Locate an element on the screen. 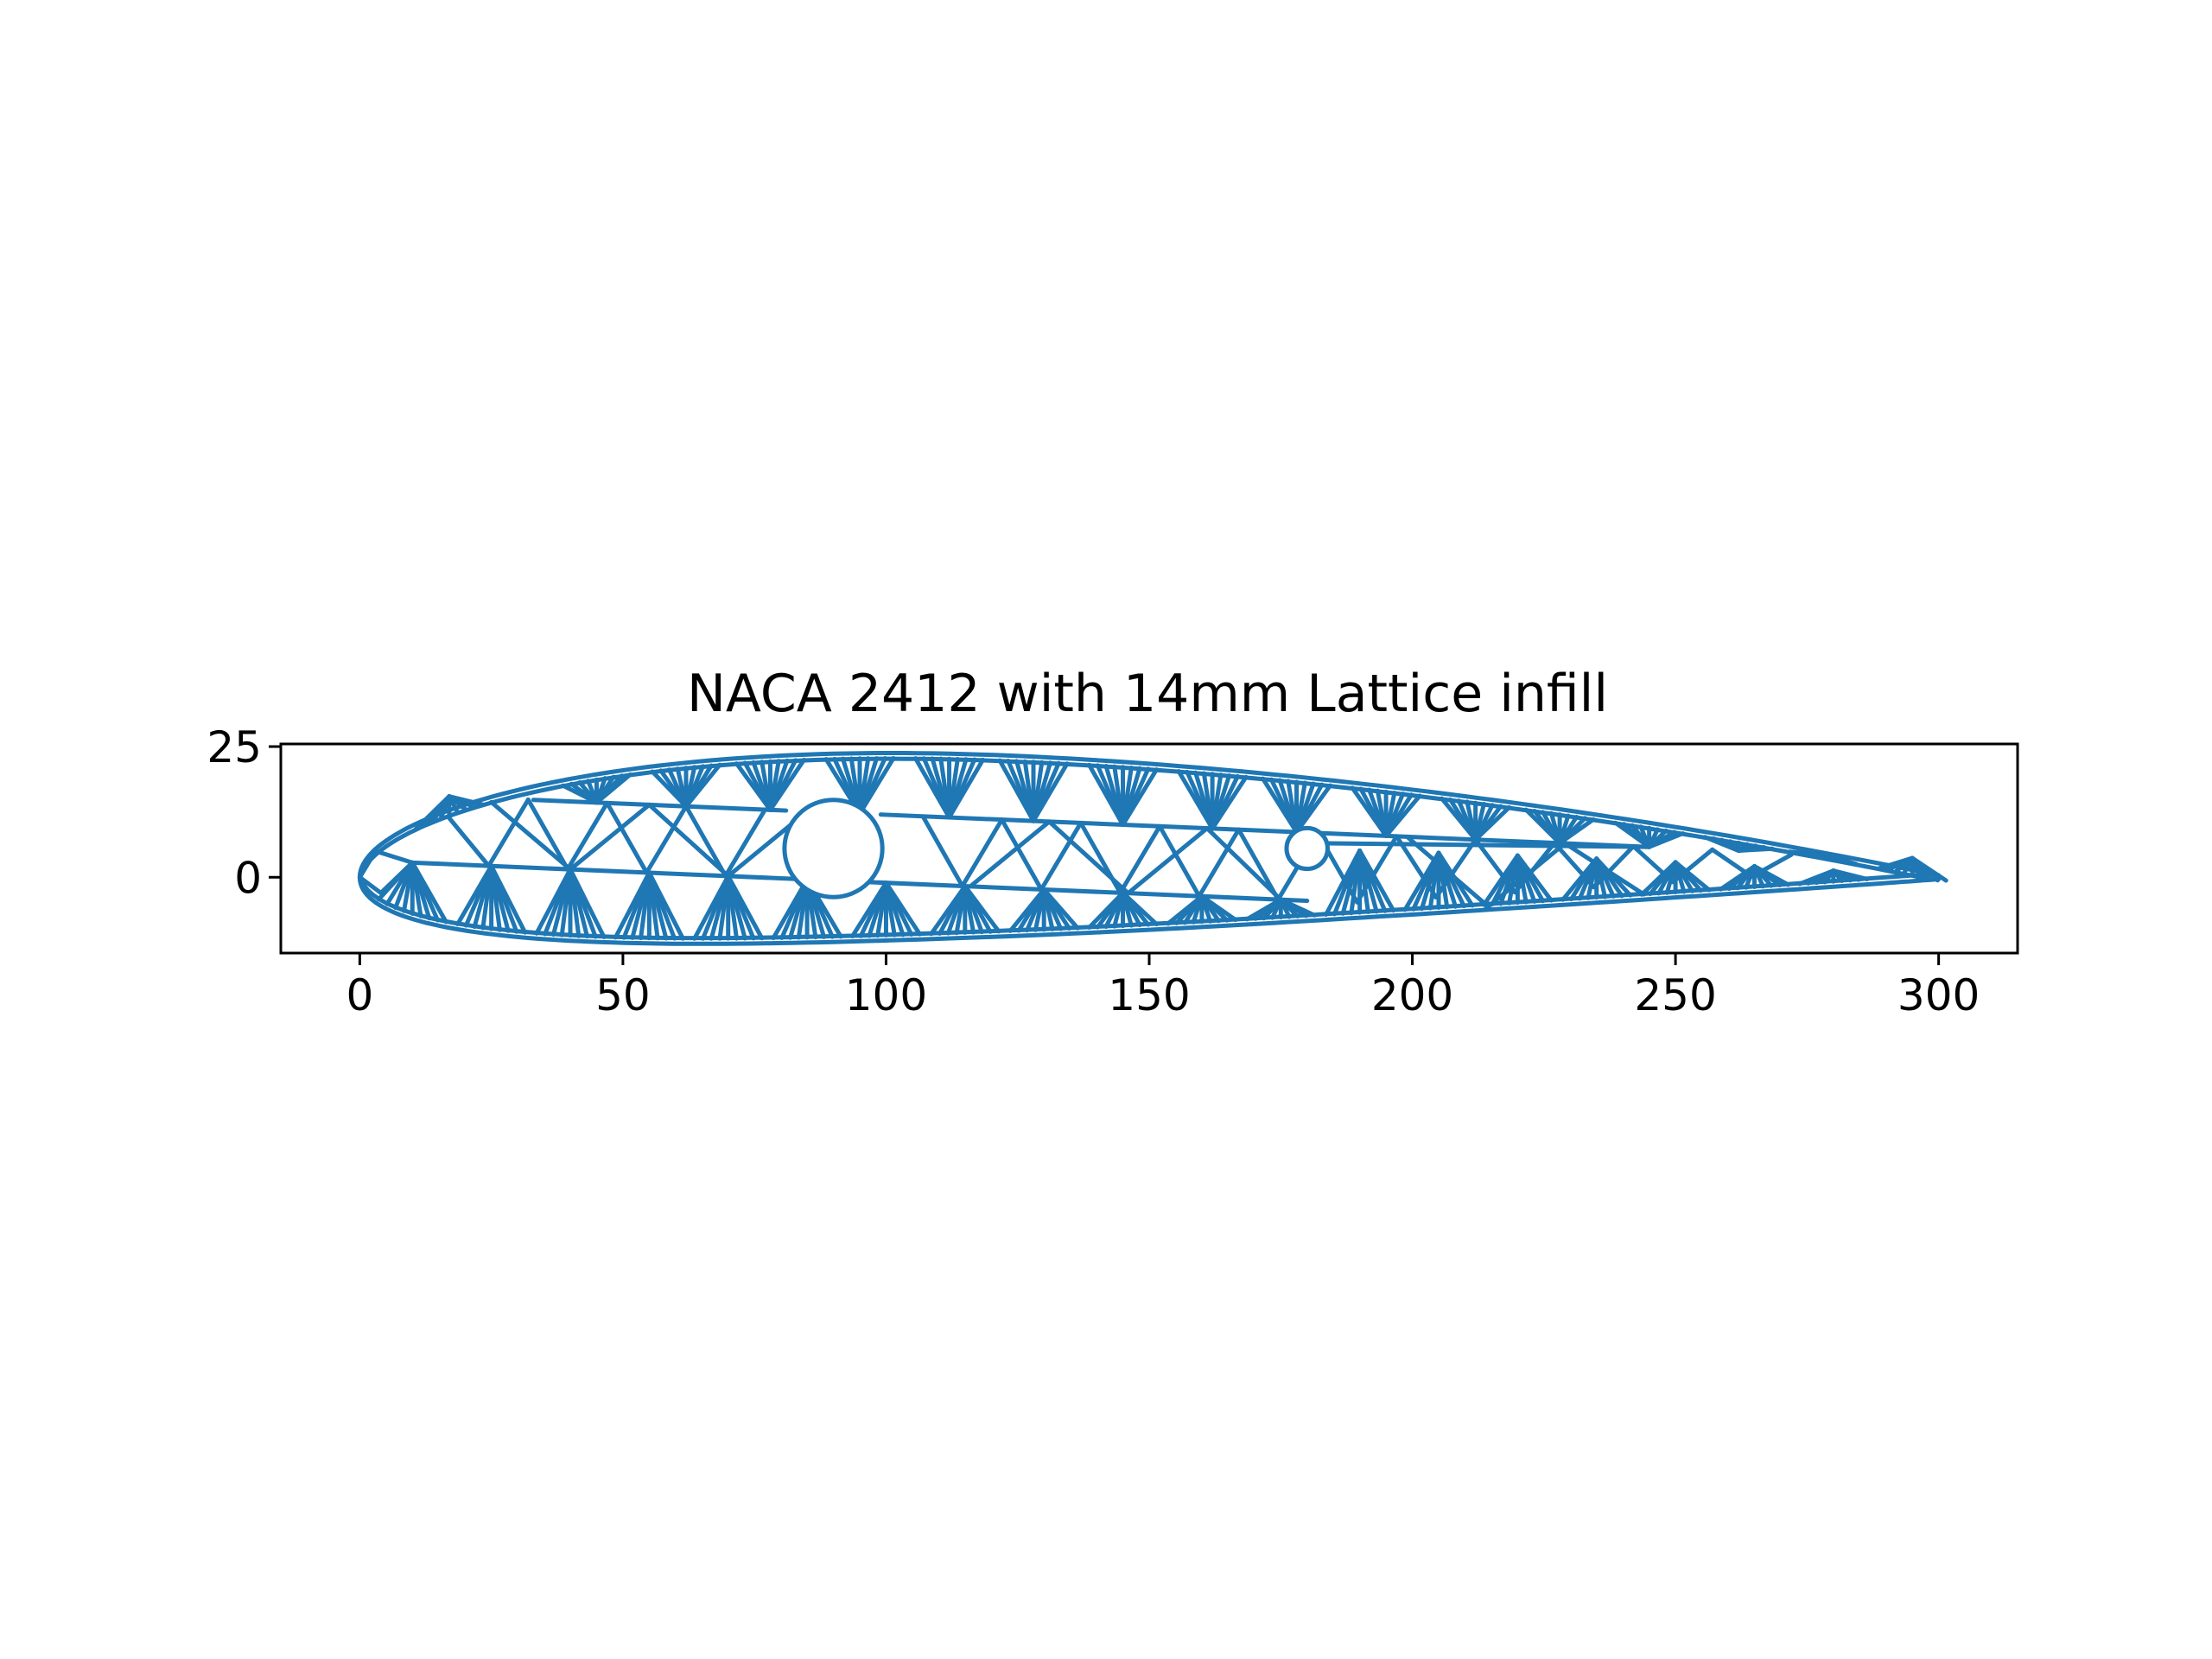 The height and width of the screenshot is (1659, 2212). plot-area is located at coordinates (1152, 848).